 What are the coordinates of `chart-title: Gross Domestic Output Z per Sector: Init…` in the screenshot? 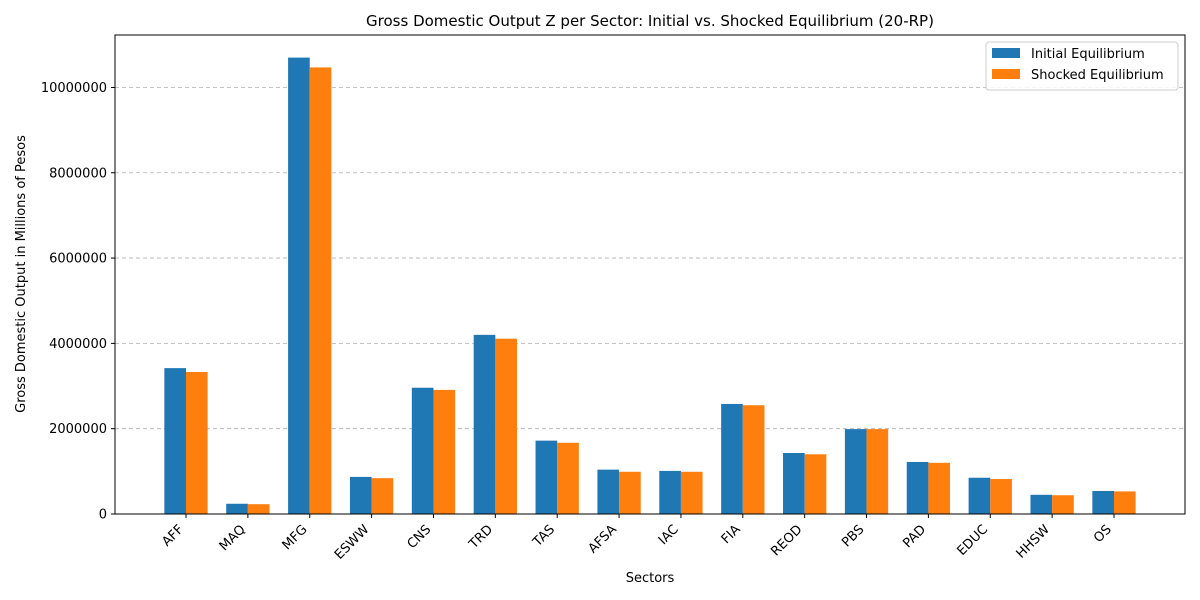 It's located at (650, 21).